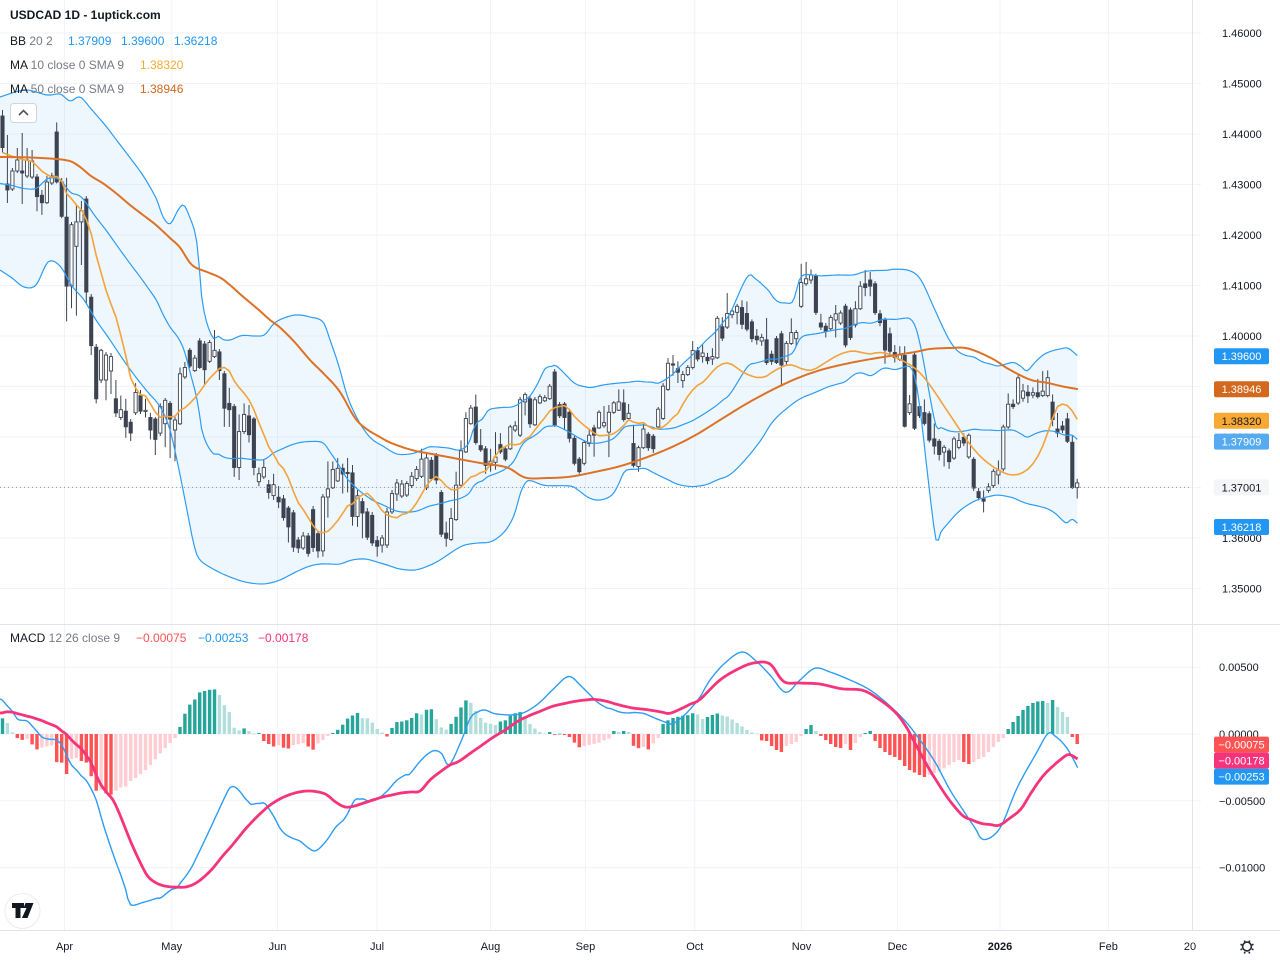 The width and height of the screenshot is (1280, 965). I want to click on svg-text: Feb, so click(1108, 947).